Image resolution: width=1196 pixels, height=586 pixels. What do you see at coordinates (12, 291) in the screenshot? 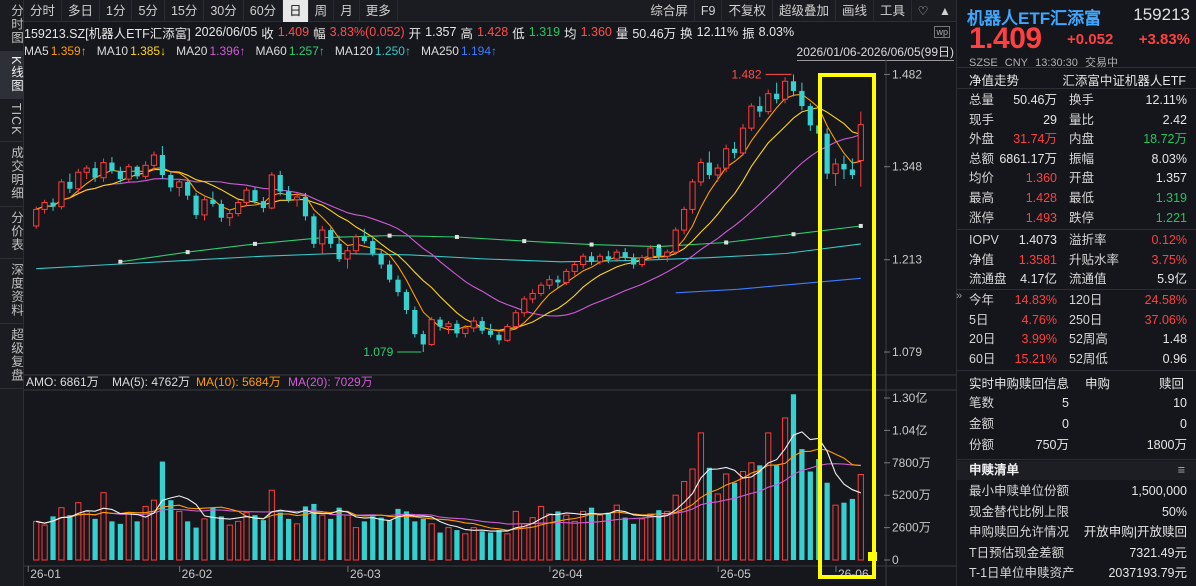
I see `tab-depth-data: 深度资料` at bounding box center [12, 291].